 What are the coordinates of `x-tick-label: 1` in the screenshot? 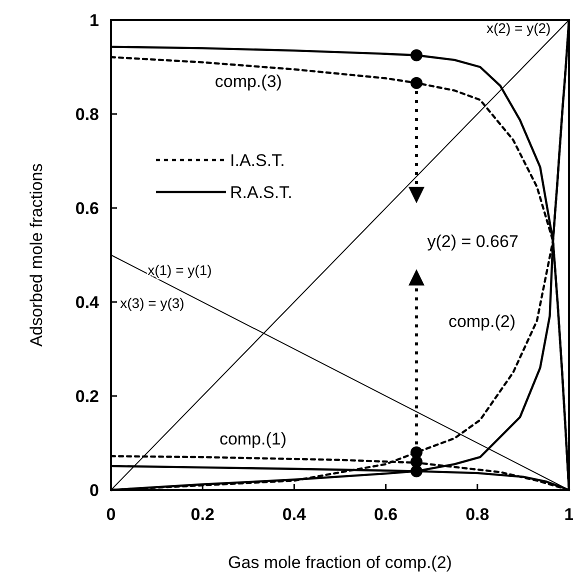 It's located at (568, 514).